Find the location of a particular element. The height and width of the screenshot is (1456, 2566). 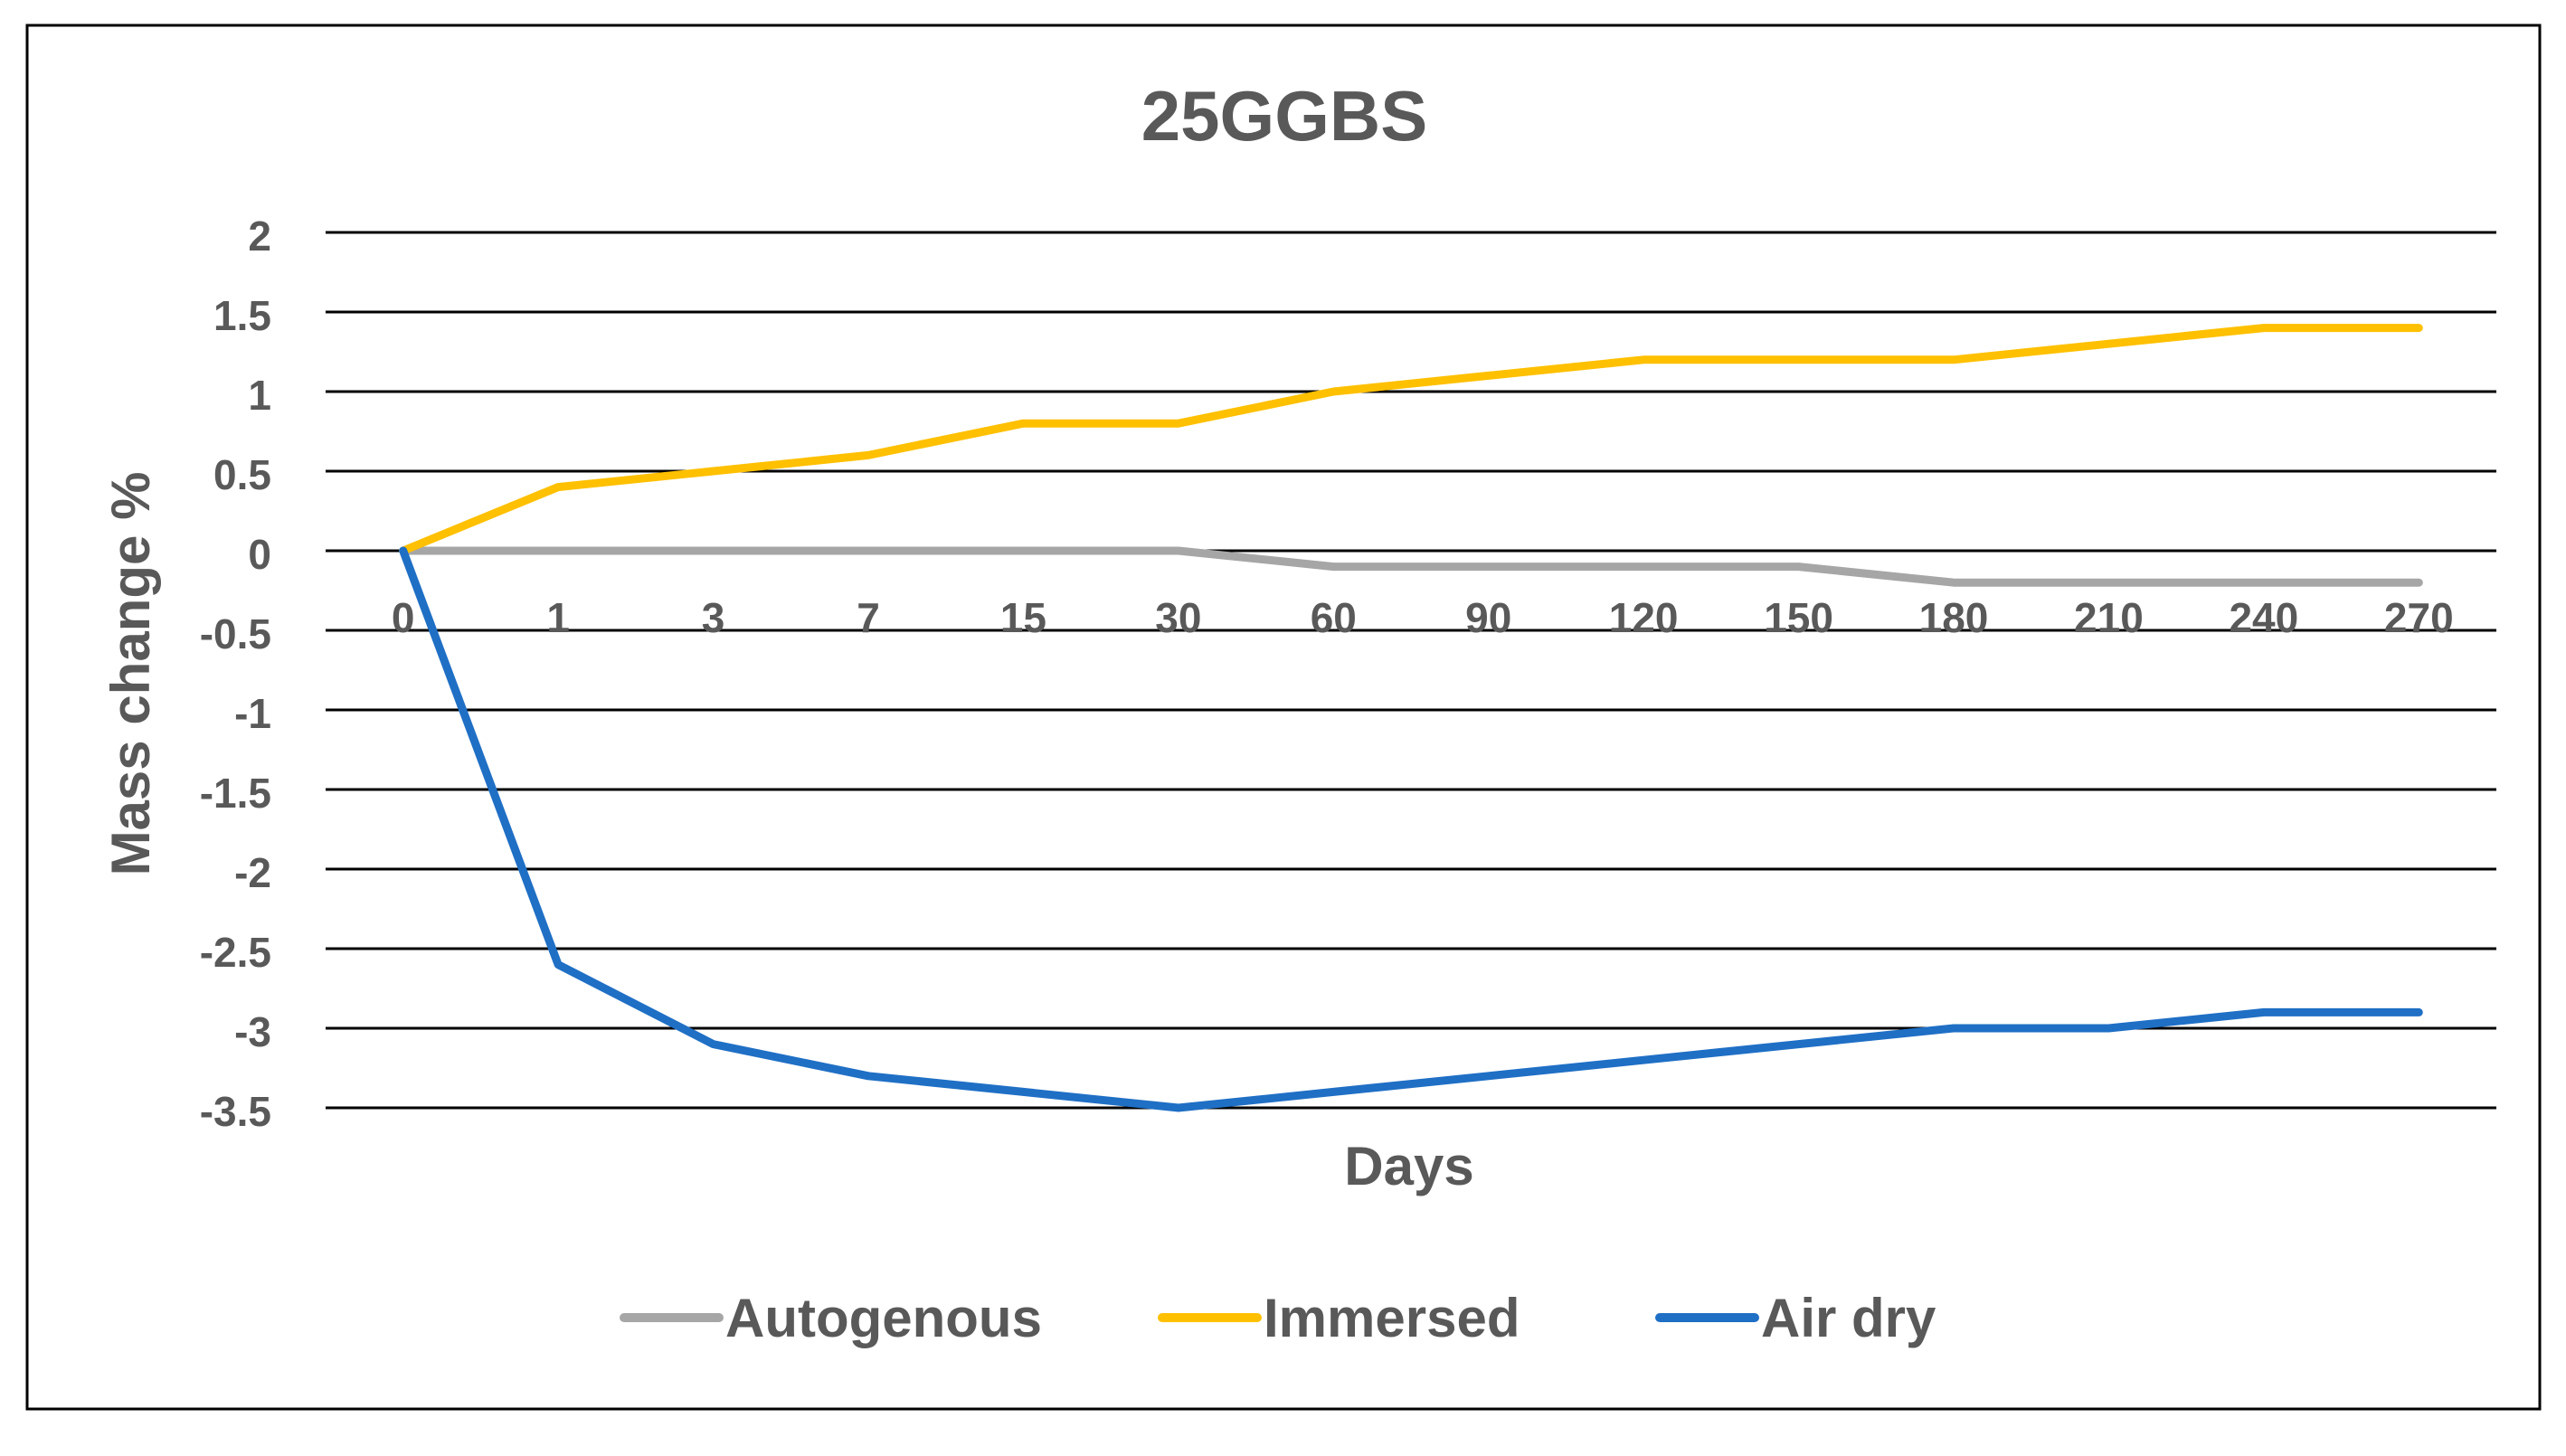

x-axis-ticks: 0 1 3 7 15 30 60 90 120 150 180 210 240 270 is located at coordinates (1423, 617).